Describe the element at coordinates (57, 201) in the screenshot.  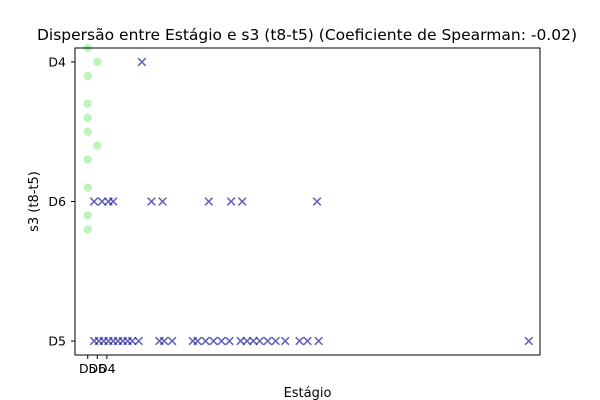
I see `y-tick-label: D6` at that location.